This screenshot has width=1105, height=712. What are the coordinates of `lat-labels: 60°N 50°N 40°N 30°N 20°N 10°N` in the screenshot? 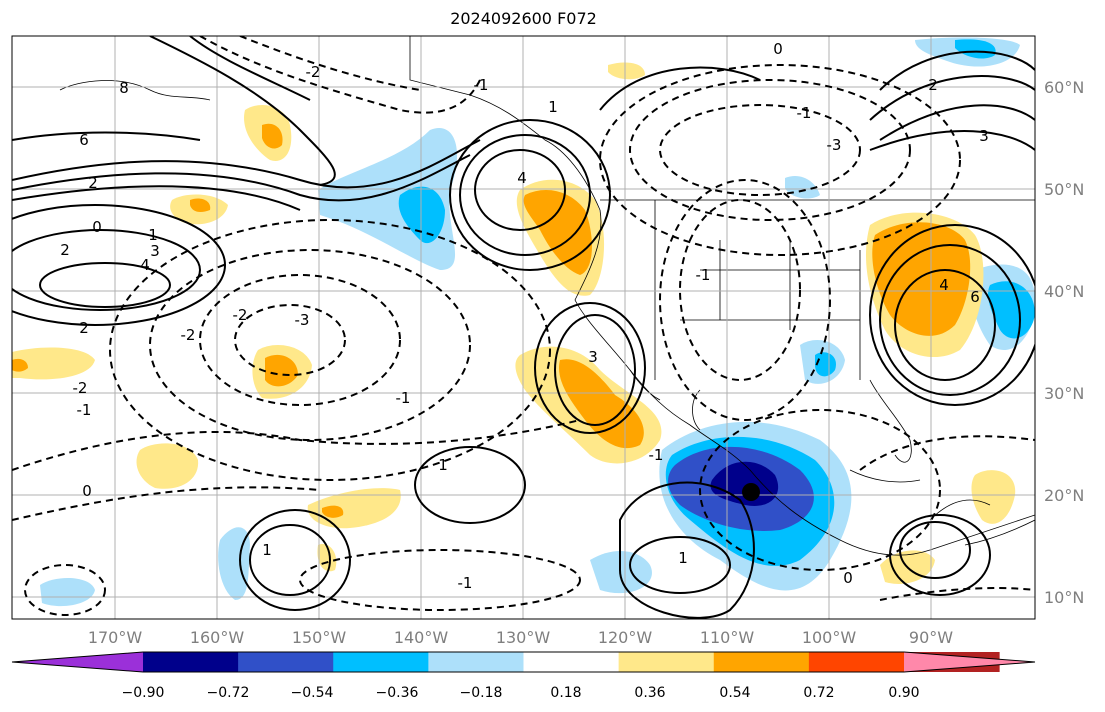 It's located at (1064, 342).